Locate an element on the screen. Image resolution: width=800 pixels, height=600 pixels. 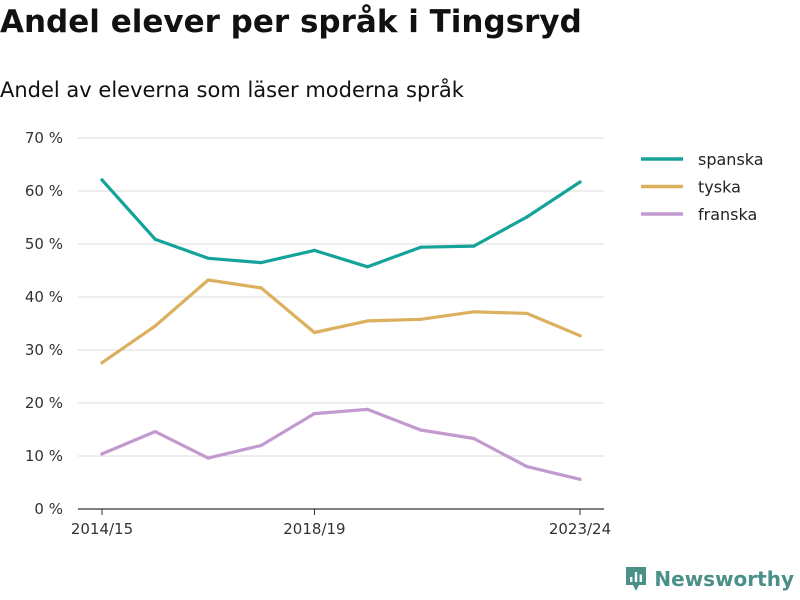
x-tick-label: 2014/15 is located at coordinates (102, 529).